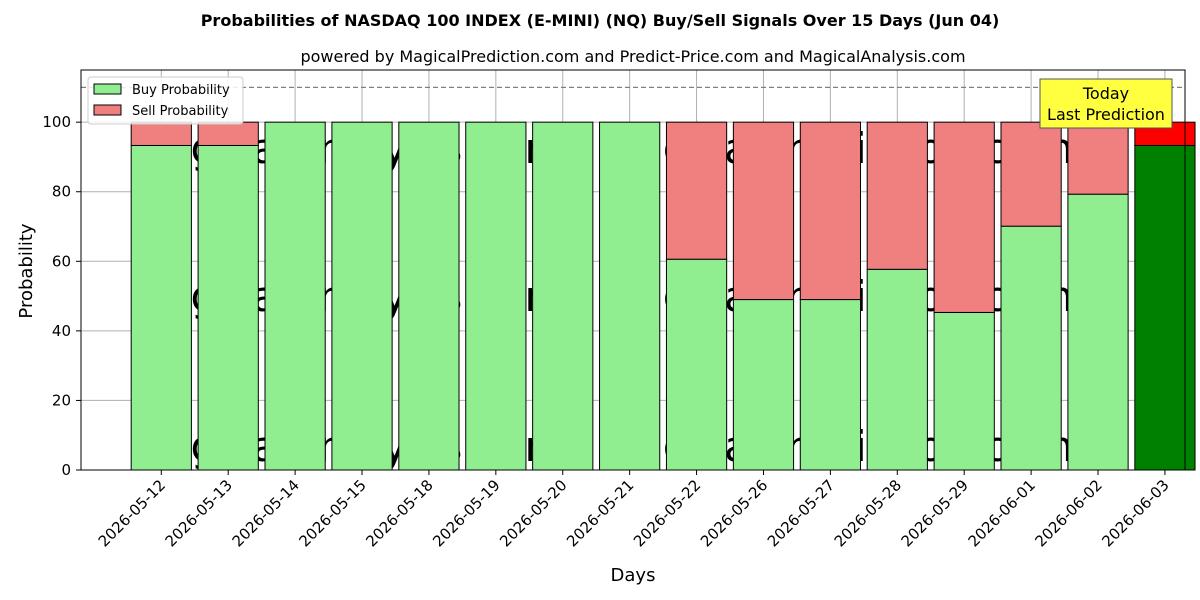 The image size is (1200, 600). I want to click on x-tick-label: 2026-05-27, so click(801, 513).